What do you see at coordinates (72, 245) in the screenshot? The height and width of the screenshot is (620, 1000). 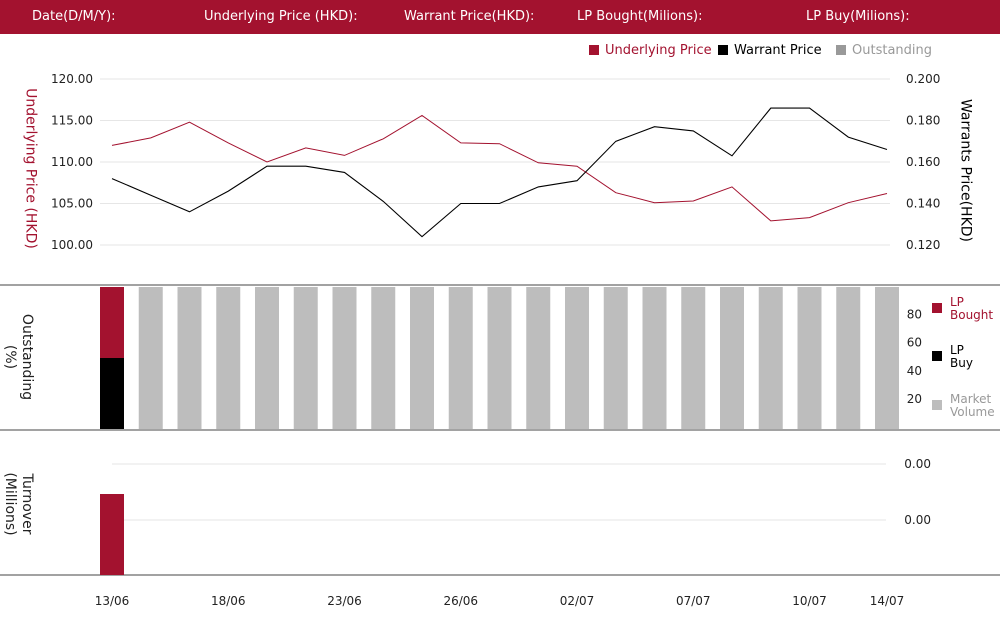 I see `y-tick-left: 100.00` at bounding box center [72, 245].